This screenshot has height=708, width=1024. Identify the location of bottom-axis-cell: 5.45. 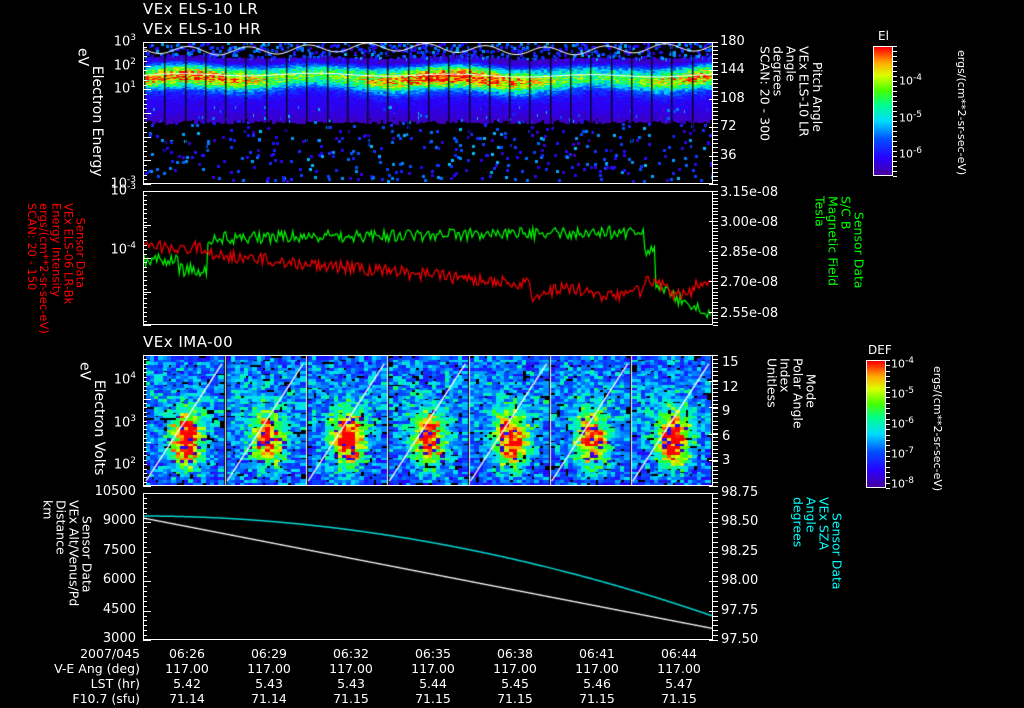
(515, 683).